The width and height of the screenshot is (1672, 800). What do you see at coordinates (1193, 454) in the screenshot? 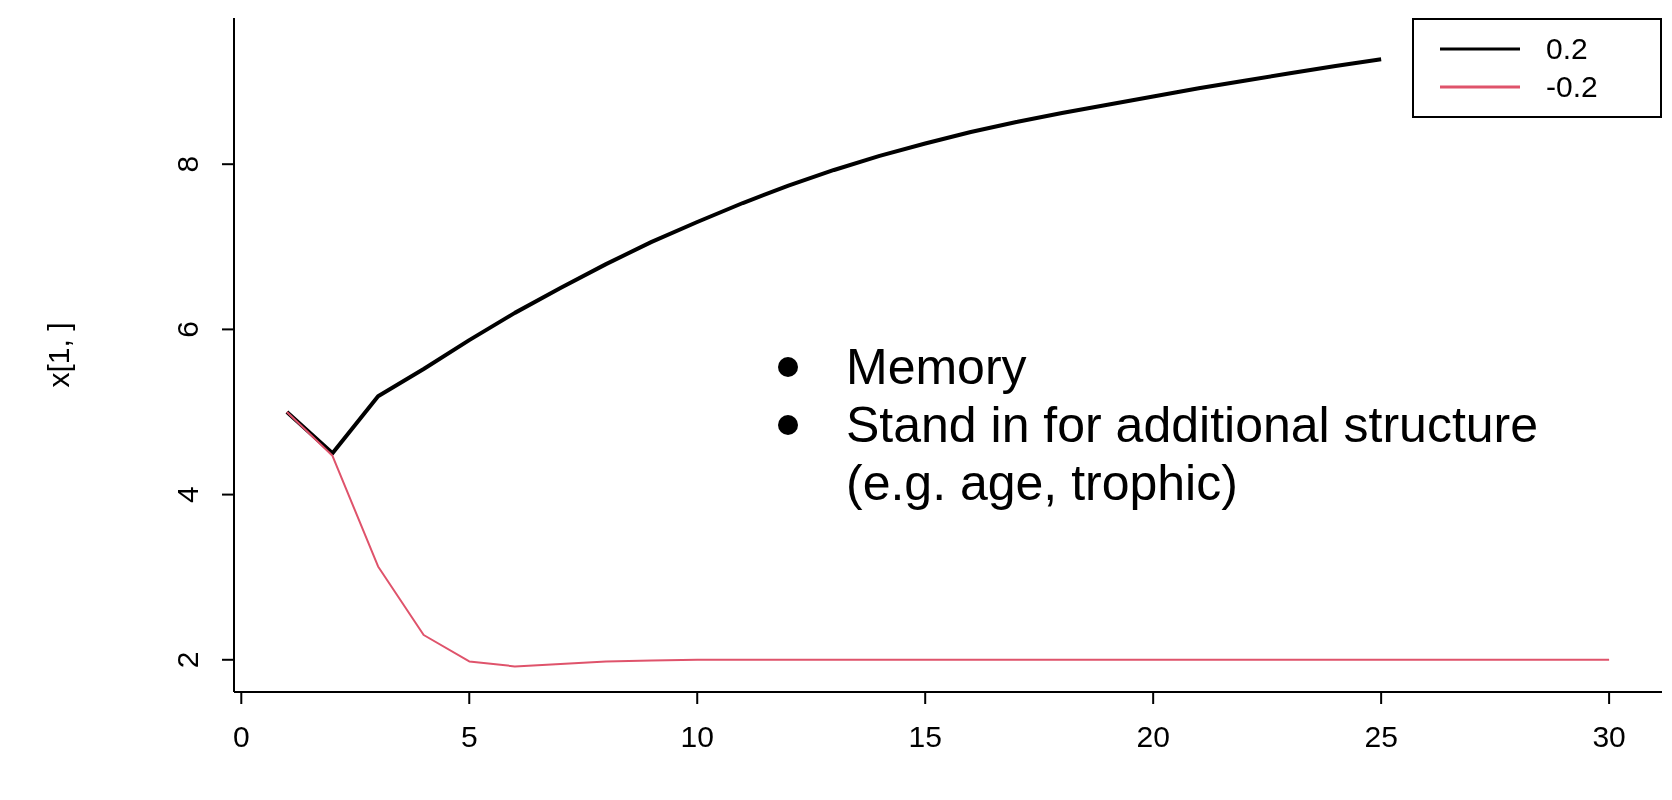
I see `annotation: Stand in for additional structure (e.g. age, trophic)` at bounding box center [1193, 454].